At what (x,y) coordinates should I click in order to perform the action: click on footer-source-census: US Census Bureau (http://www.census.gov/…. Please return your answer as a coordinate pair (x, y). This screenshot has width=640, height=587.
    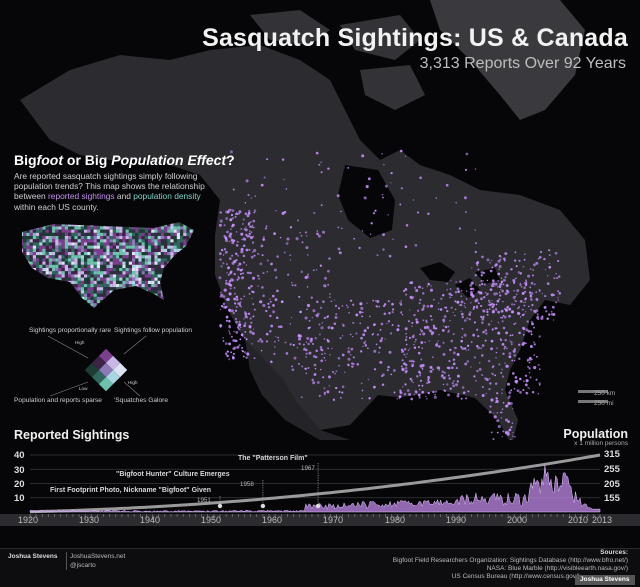
    Looking at the image, I should click on (515, 576).